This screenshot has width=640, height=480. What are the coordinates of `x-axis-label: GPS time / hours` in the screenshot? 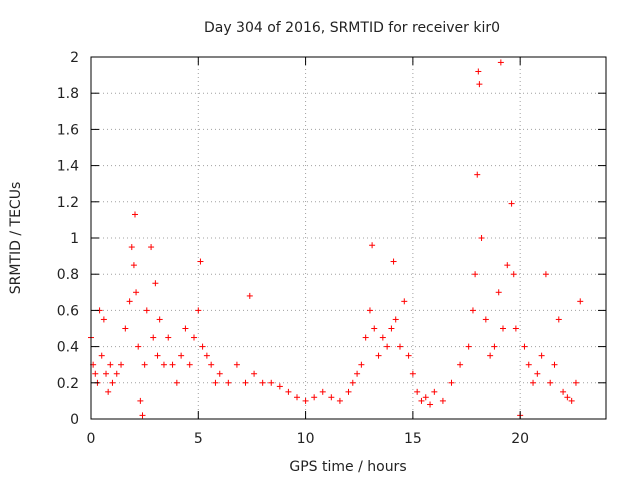 It's located at (347, 467).